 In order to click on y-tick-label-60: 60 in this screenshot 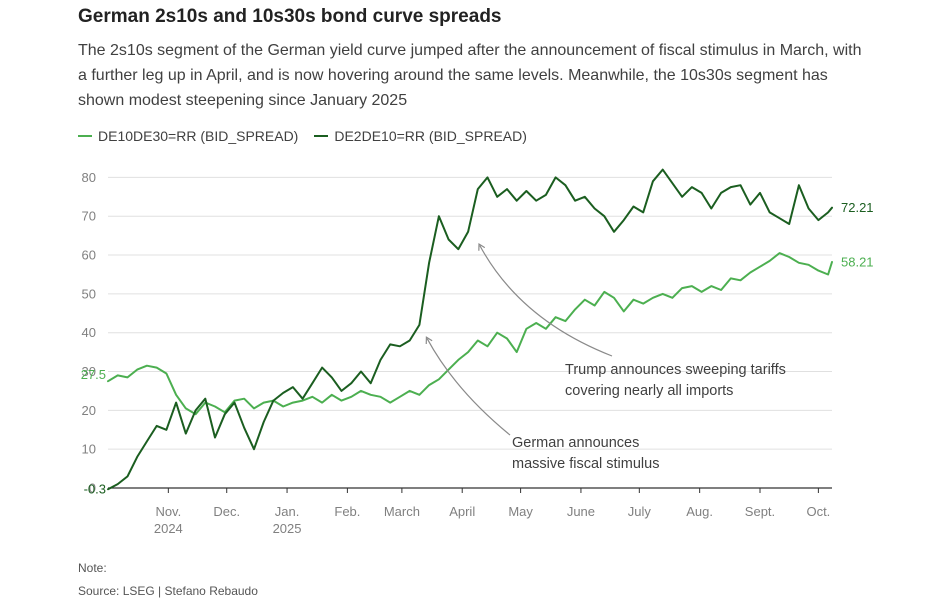, I will do `click(89, 255)`.